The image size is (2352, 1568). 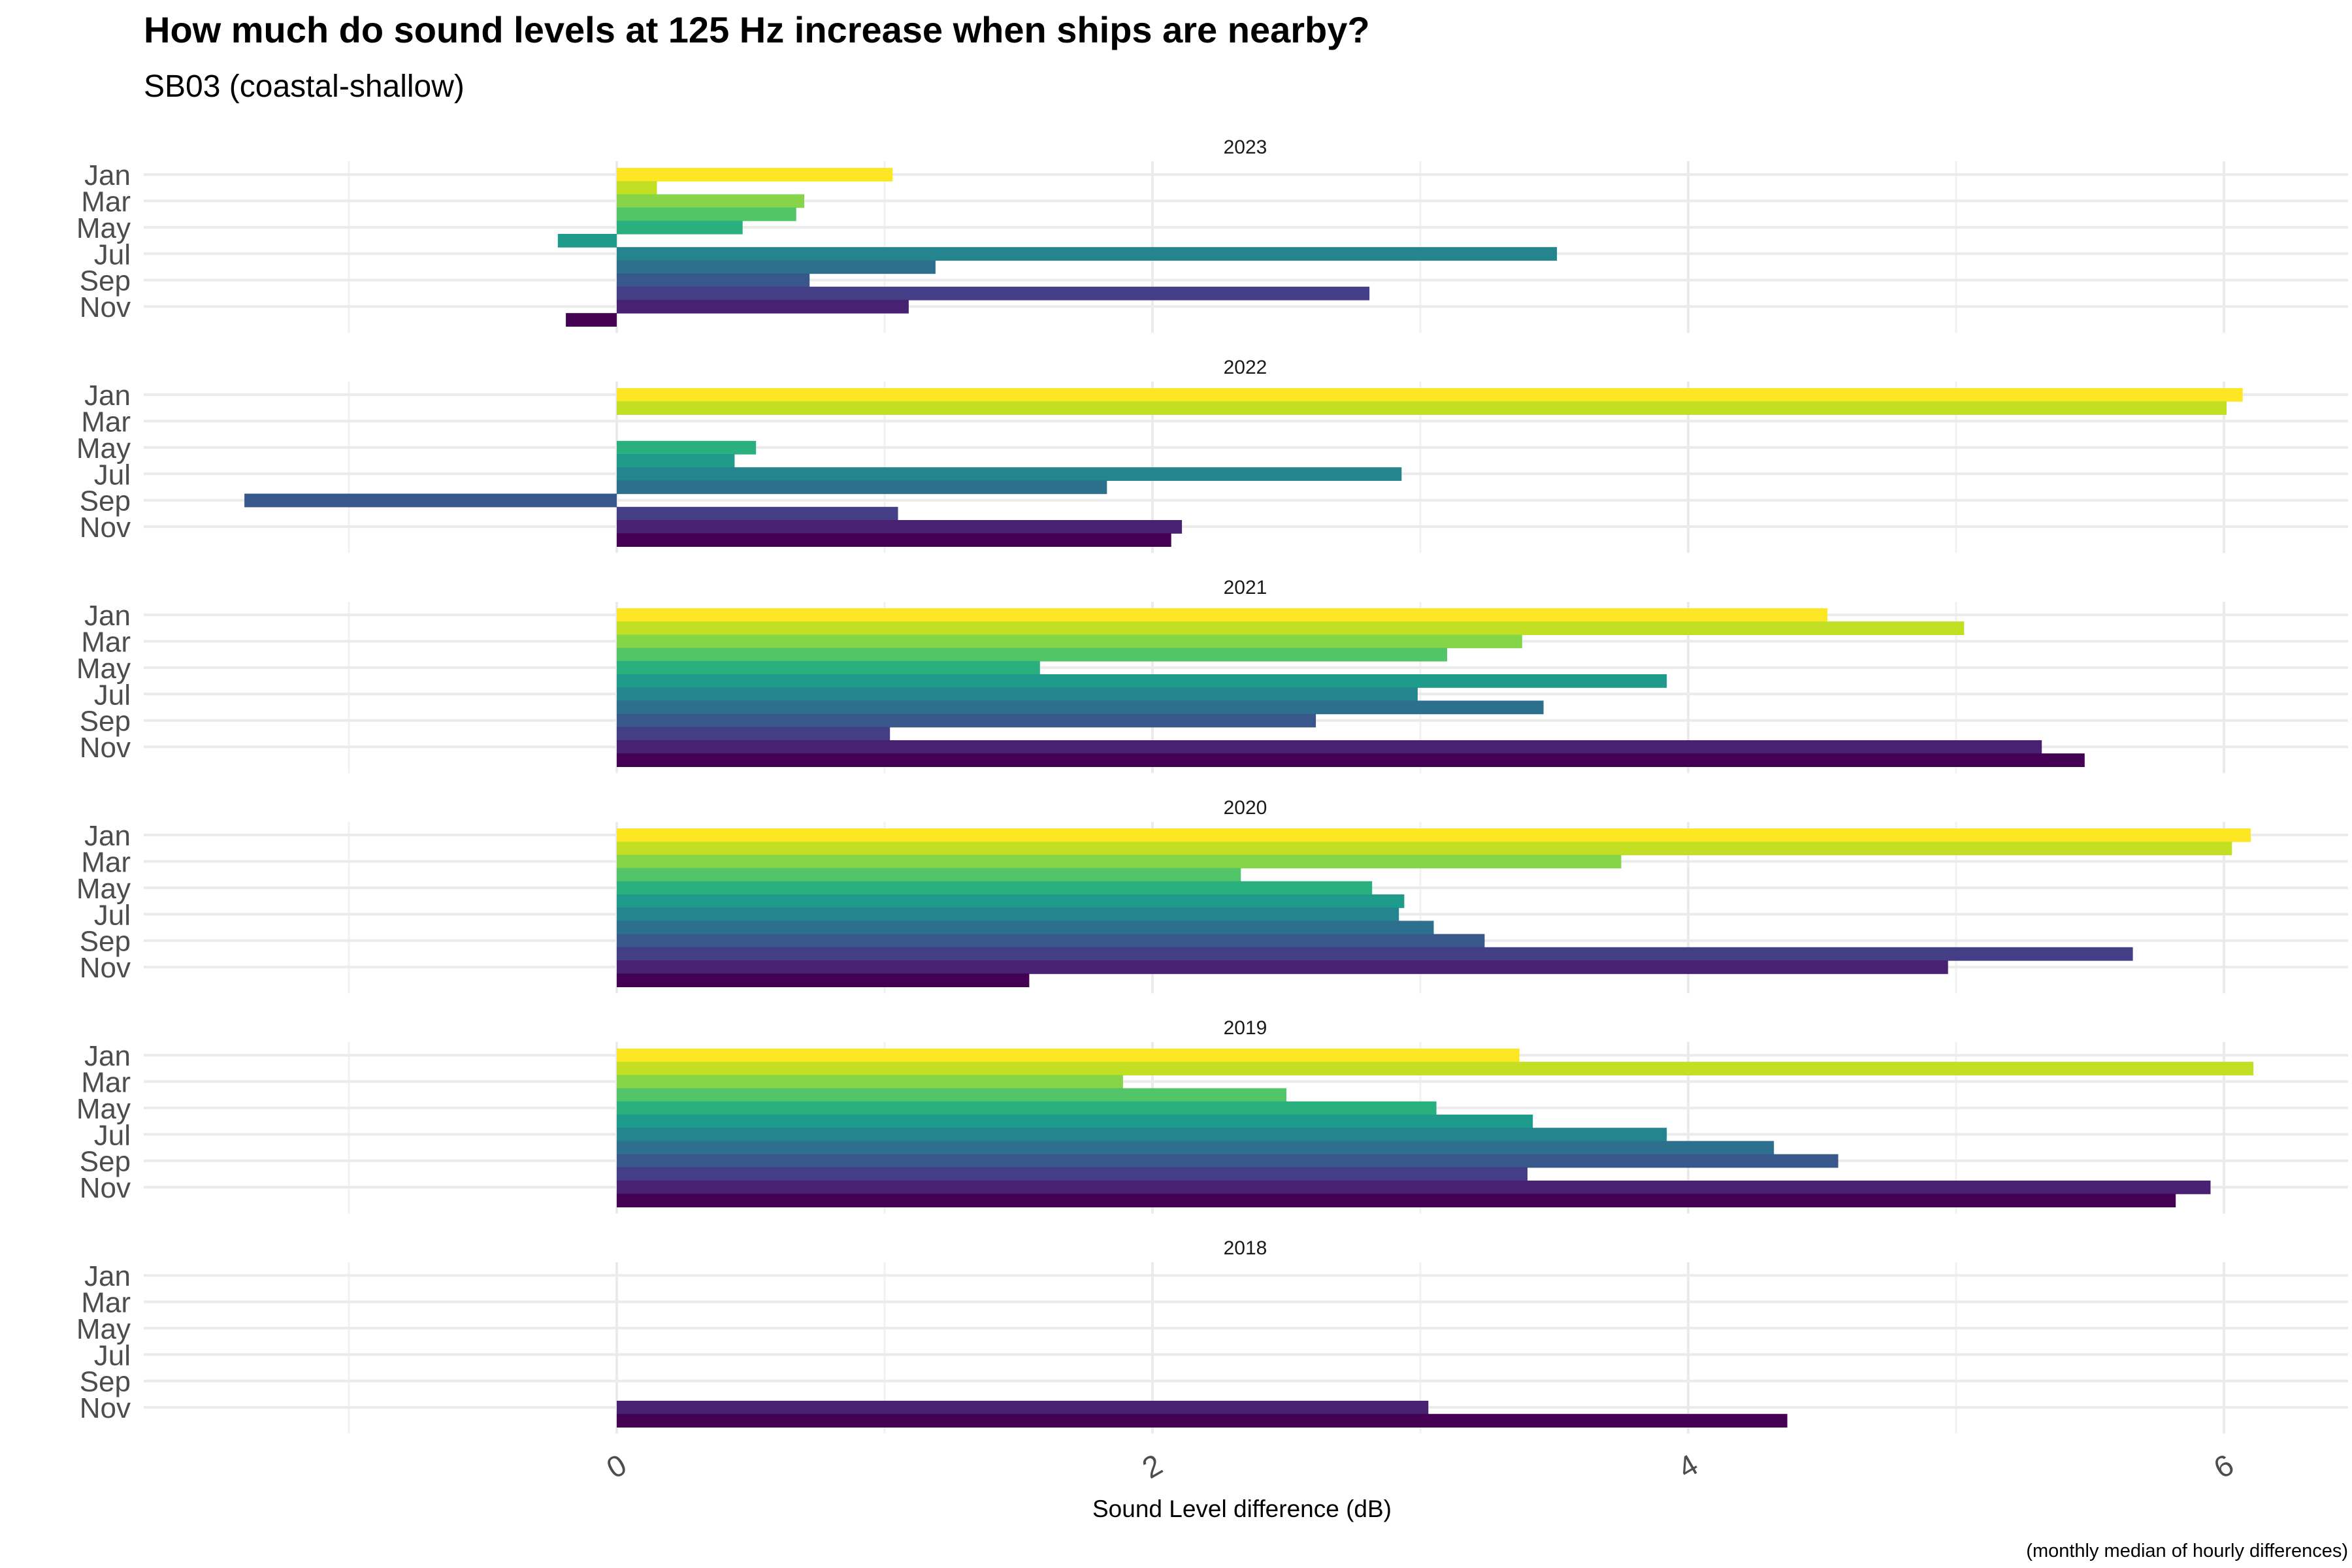 I want to click on bar-2023-jan, so click(x=755, y=175).